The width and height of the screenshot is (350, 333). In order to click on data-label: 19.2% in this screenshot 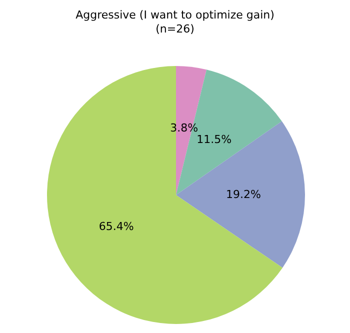, I will do `click(243, 195)`.